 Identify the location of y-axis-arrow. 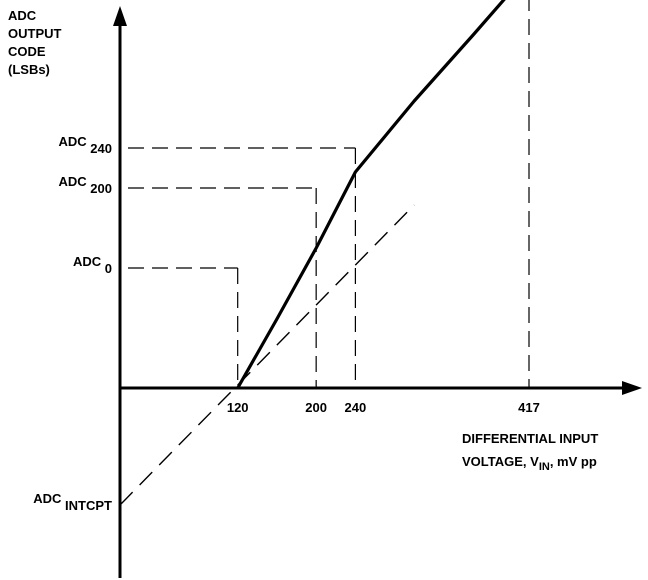
(120, 16).